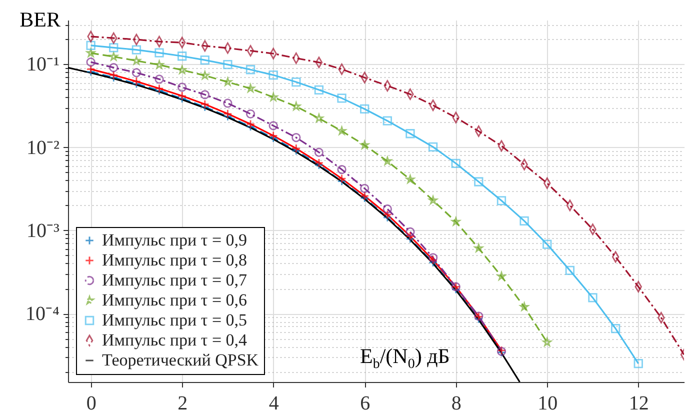 The width and height of the screenshot is (685, 419). Describe the element at coordinates (175, 240) in the screenshot. I see `legend-label: Импульс при τ = 0,9` at that location.